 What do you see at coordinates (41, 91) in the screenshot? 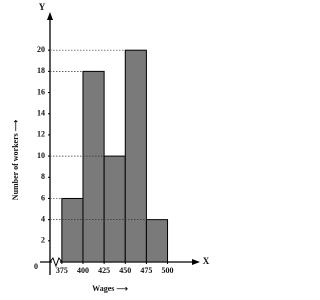
I see `y-tick-label: 16` at bounding box center [41, 91].